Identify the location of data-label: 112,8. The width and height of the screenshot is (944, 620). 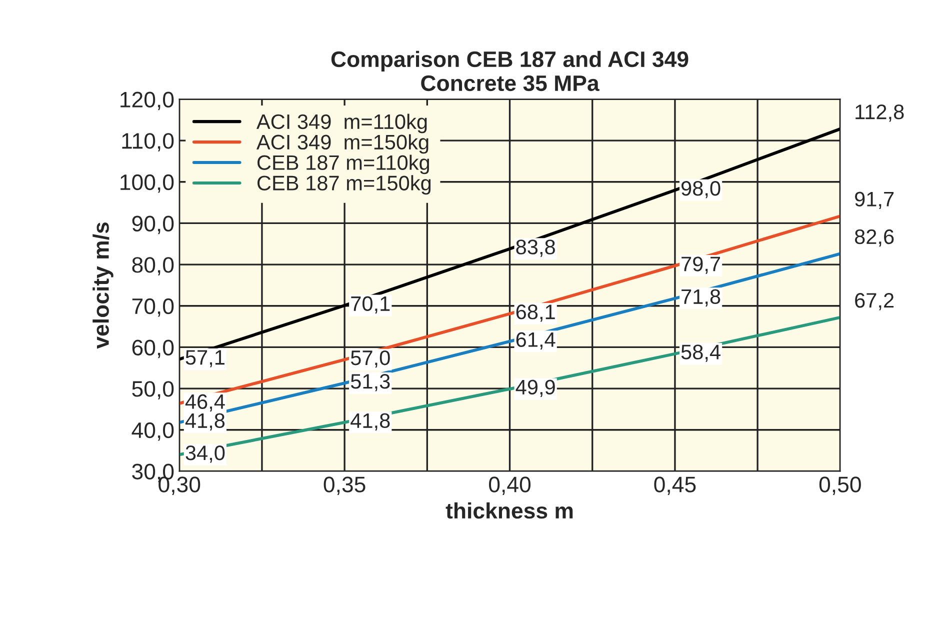
(880, 113).